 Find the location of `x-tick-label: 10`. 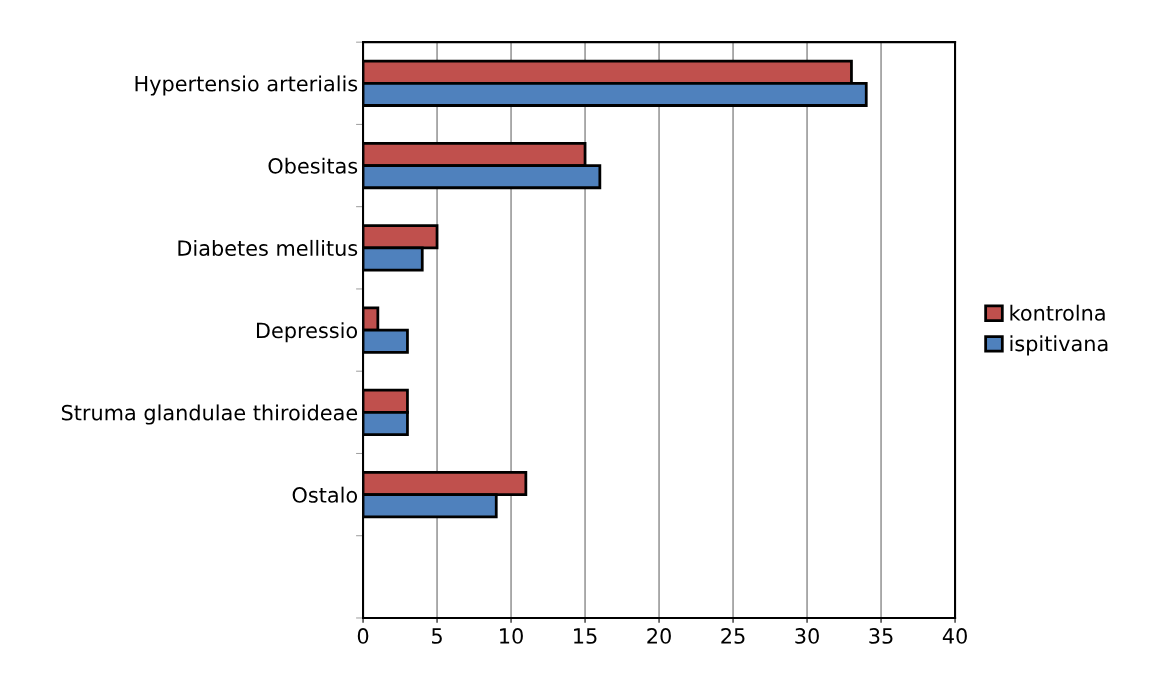

x-tick-label: 10 is located at coordinates (511, 636).